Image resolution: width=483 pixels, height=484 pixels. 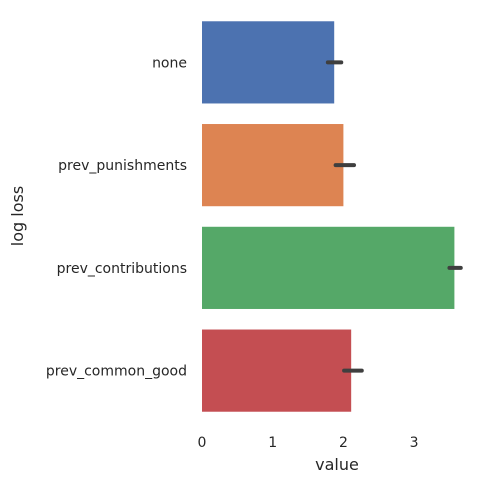 I want to click on category-label-none: none, so click(x=169, y=63).